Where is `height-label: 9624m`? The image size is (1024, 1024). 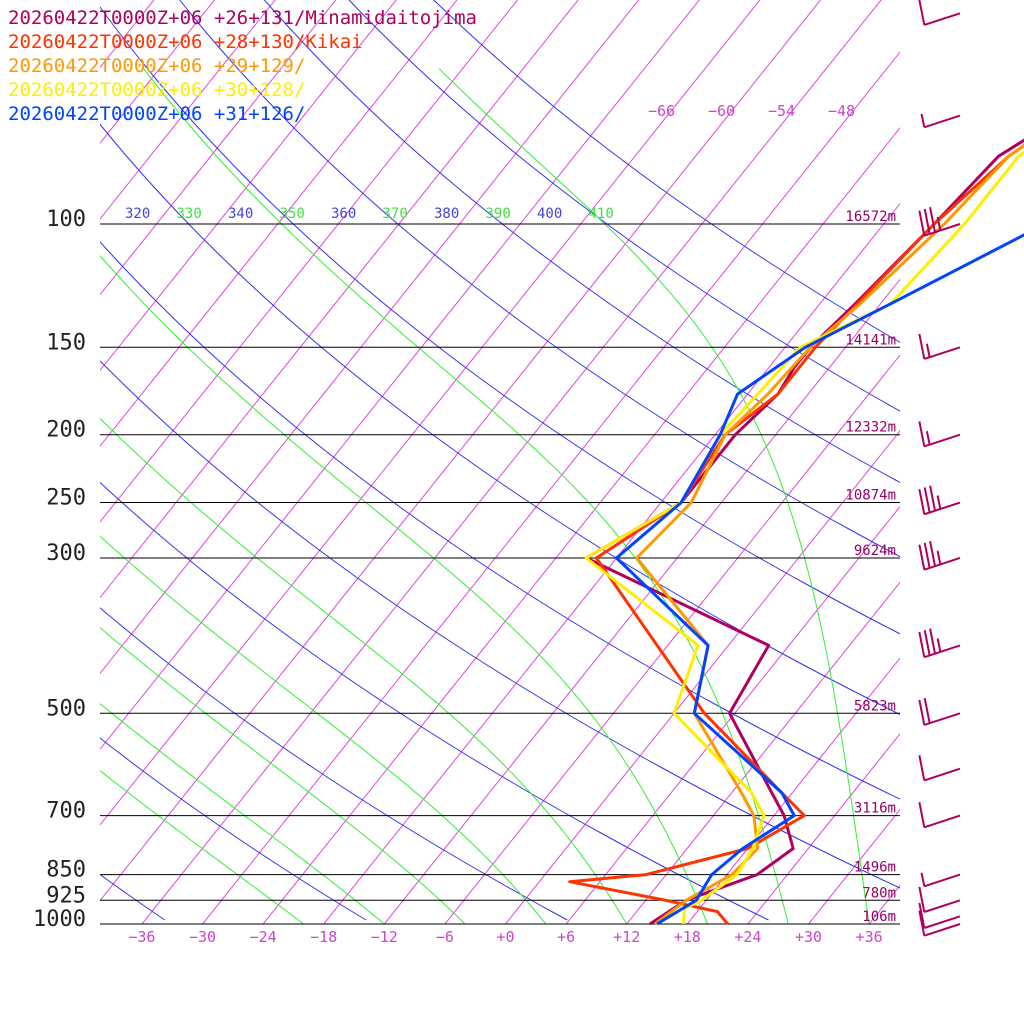
height-label: 9624m is located at coordinates (875, 551).